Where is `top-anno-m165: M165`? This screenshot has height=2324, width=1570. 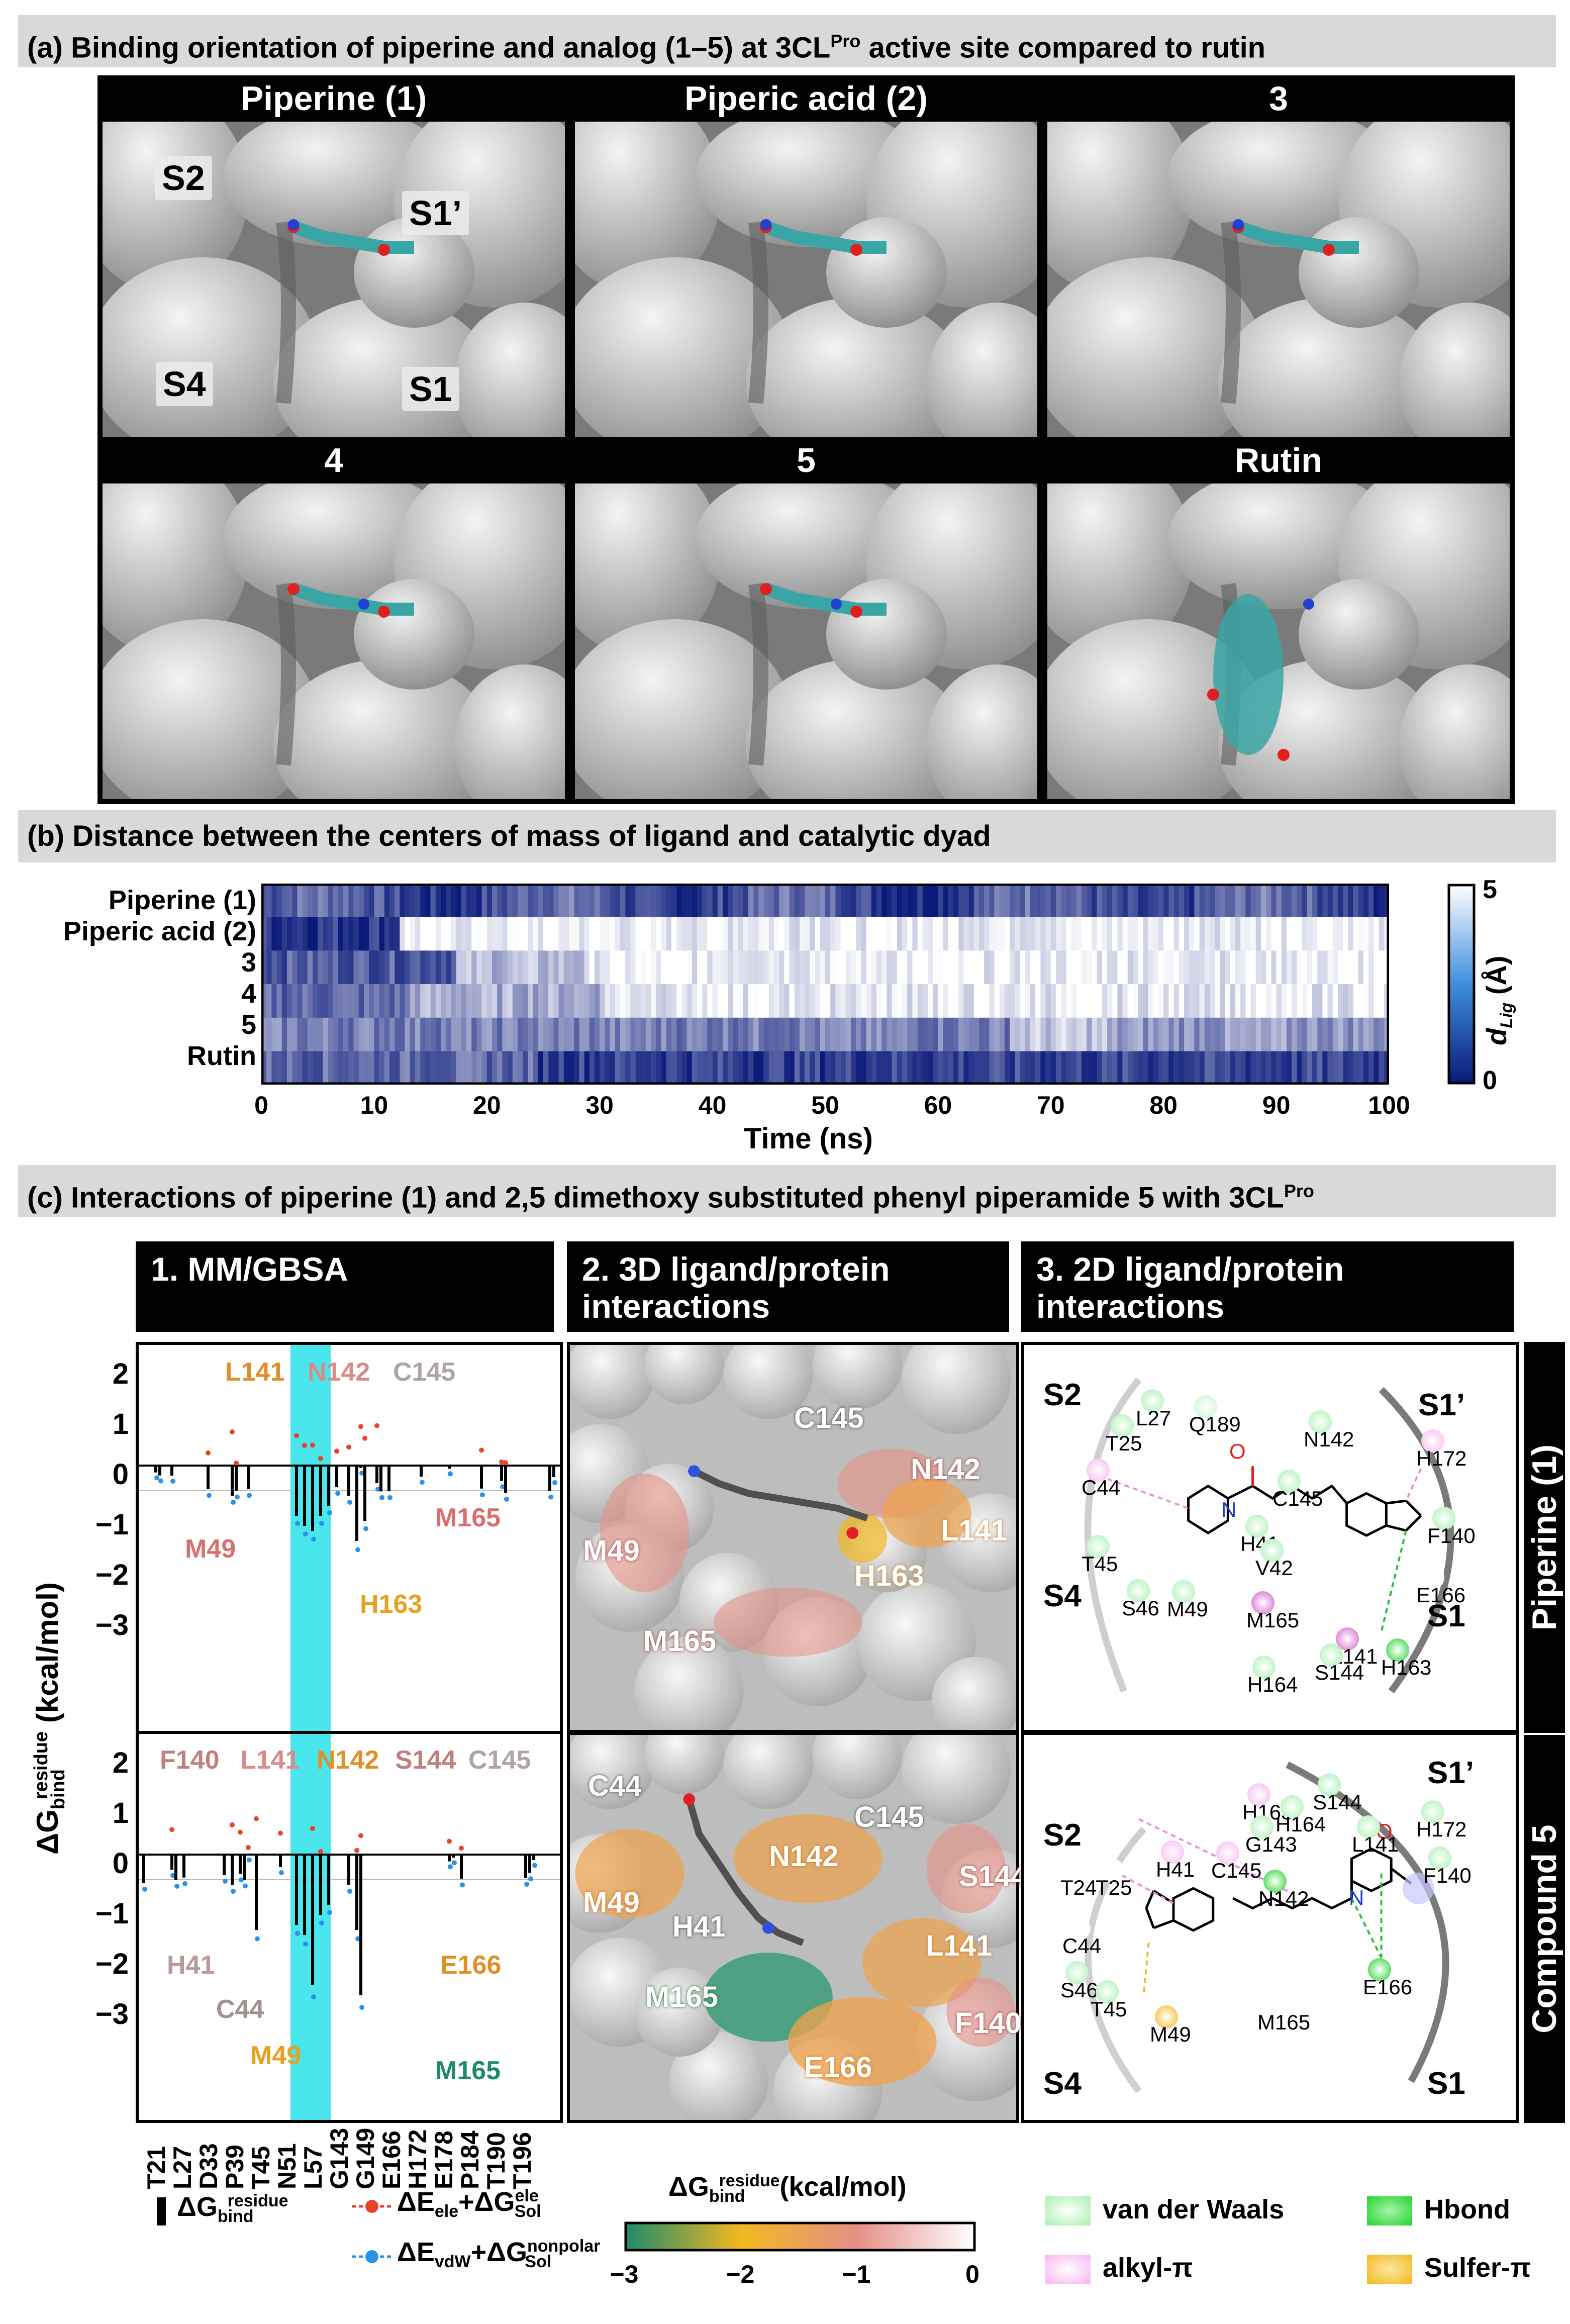 top-anno-m165: M165 is located at coordinates (468, 1517).